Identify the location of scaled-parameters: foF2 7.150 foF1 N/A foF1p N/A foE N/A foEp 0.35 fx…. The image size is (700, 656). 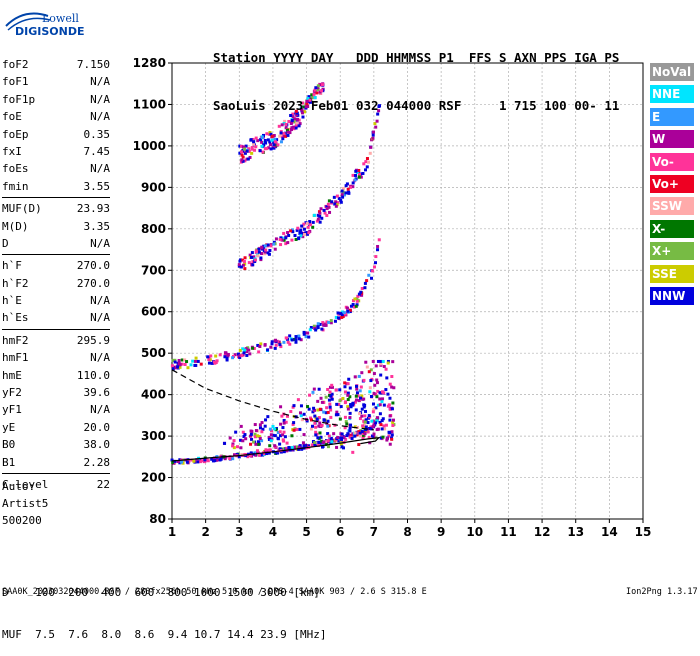
(56, 274).